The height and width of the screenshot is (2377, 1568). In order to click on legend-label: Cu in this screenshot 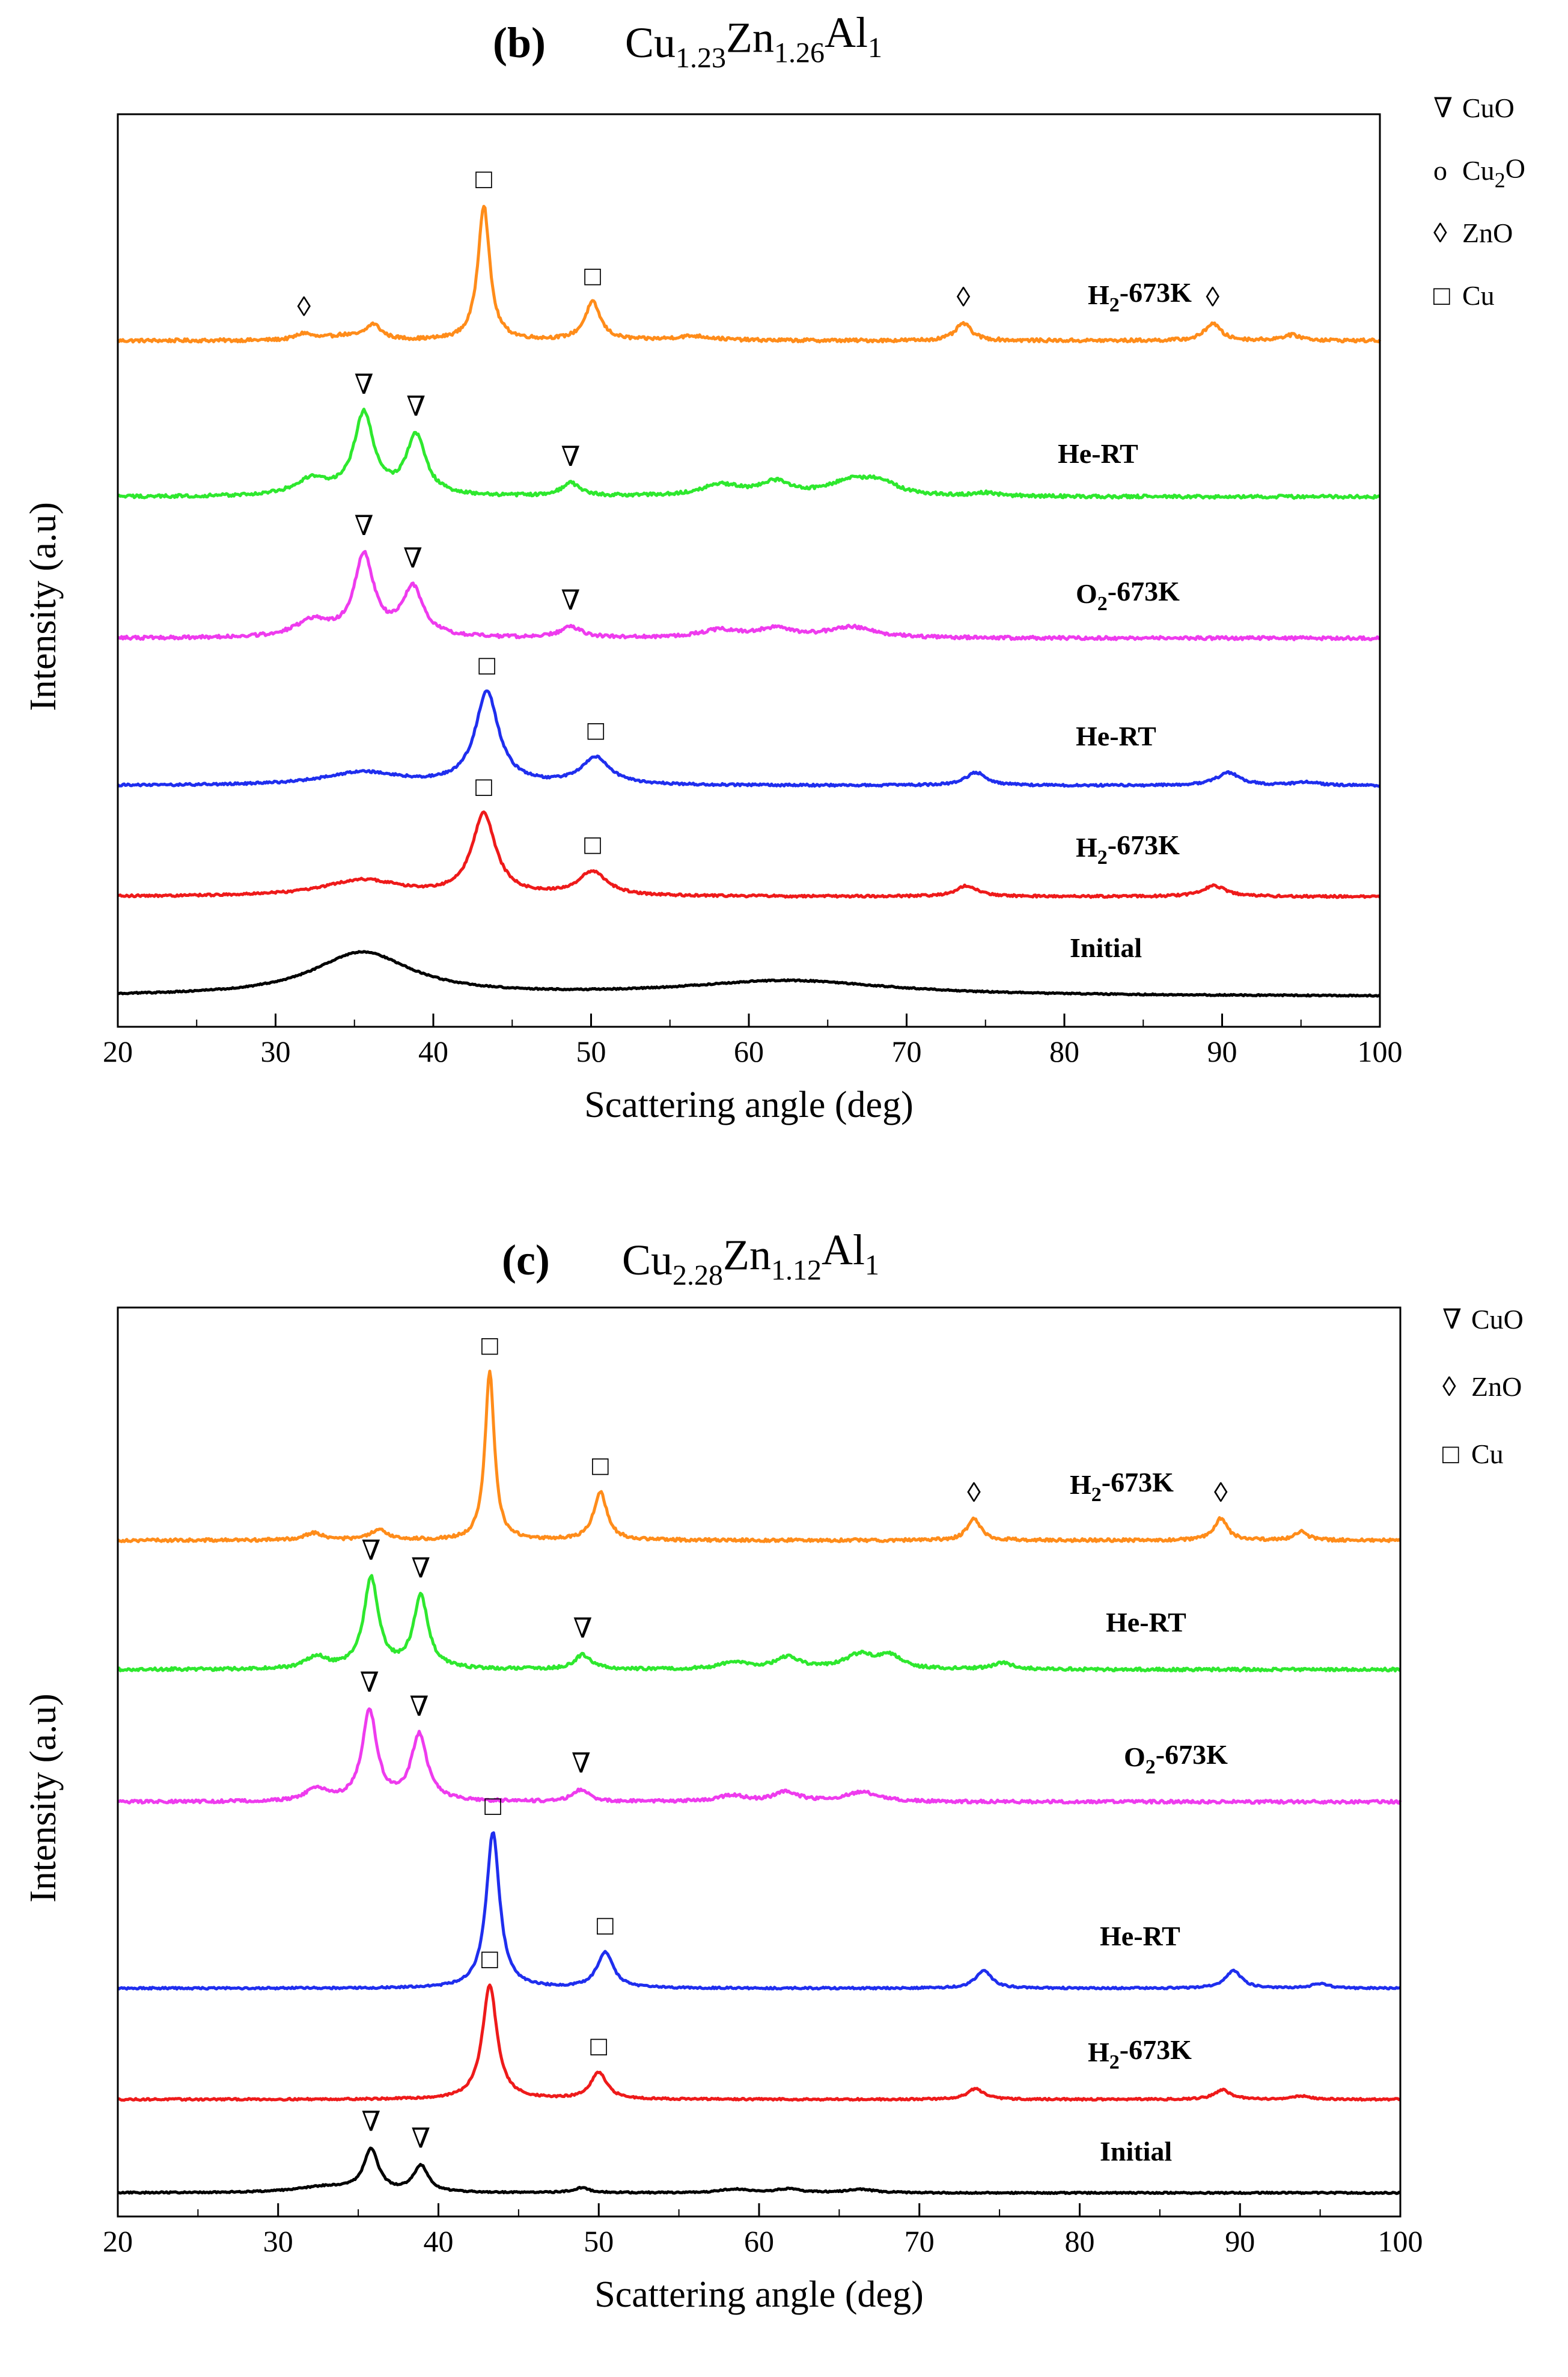, I will do `click(1487, 1454)`.